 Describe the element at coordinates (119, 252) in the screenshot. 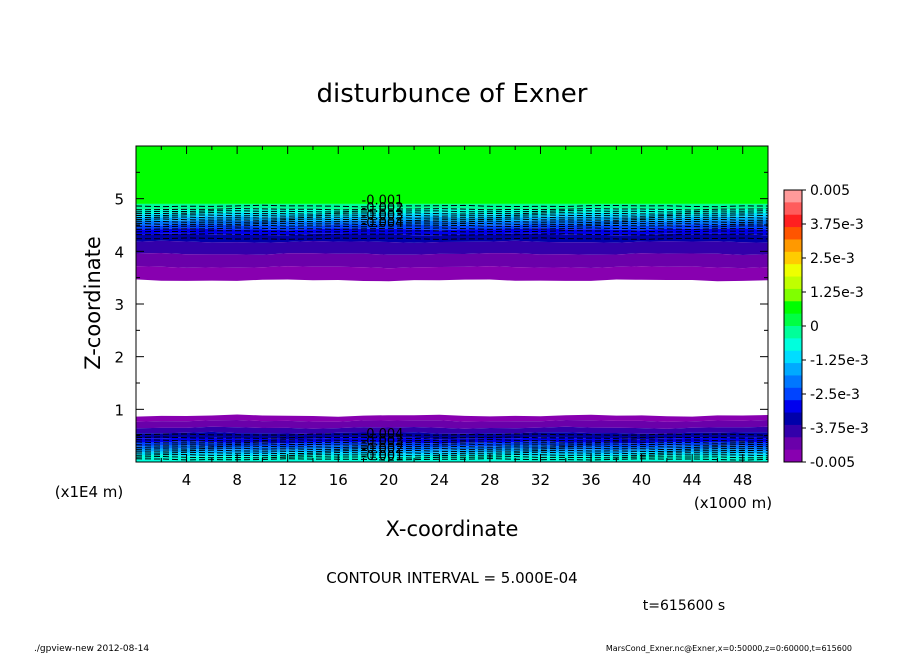

I see `y-tick-label: 4` at that location.